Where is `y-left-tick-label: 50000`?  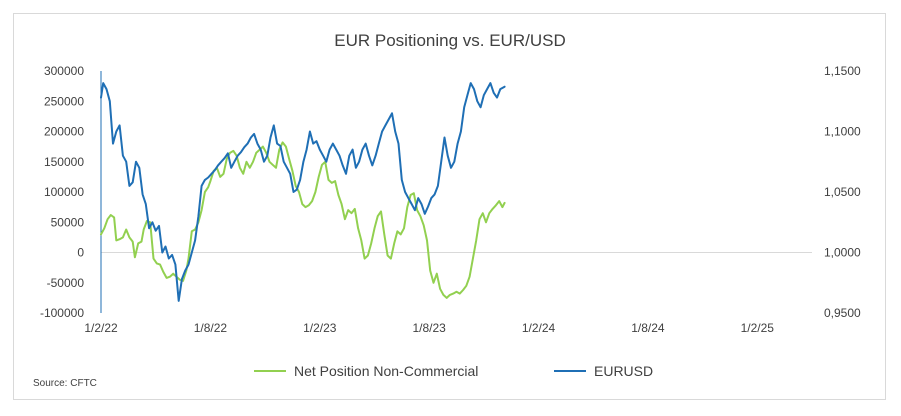 y-left-tick-label: 50000 is located at coordinates (68, 222).